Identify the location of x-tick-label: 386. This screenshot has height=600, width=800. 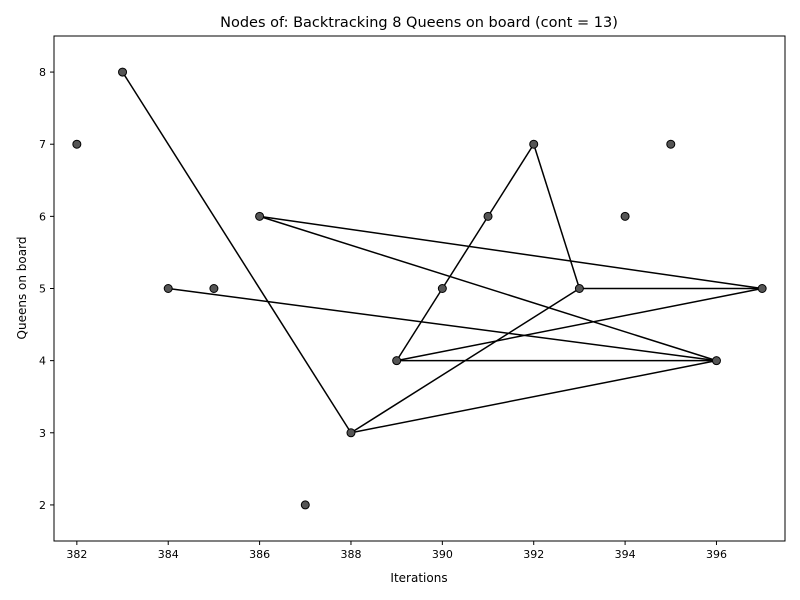
(259, 554).